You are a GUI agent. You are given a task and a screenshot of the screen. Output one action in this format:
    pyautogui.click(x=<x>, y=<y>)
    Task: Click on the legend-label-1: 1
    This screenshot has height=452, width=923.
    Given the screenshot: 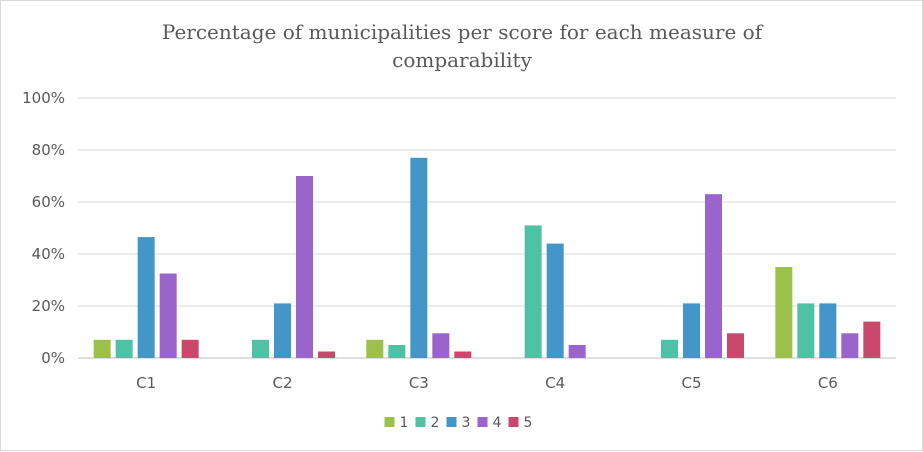 What is the action you would take?
    pyautogui.click(x=404, y=423)
    